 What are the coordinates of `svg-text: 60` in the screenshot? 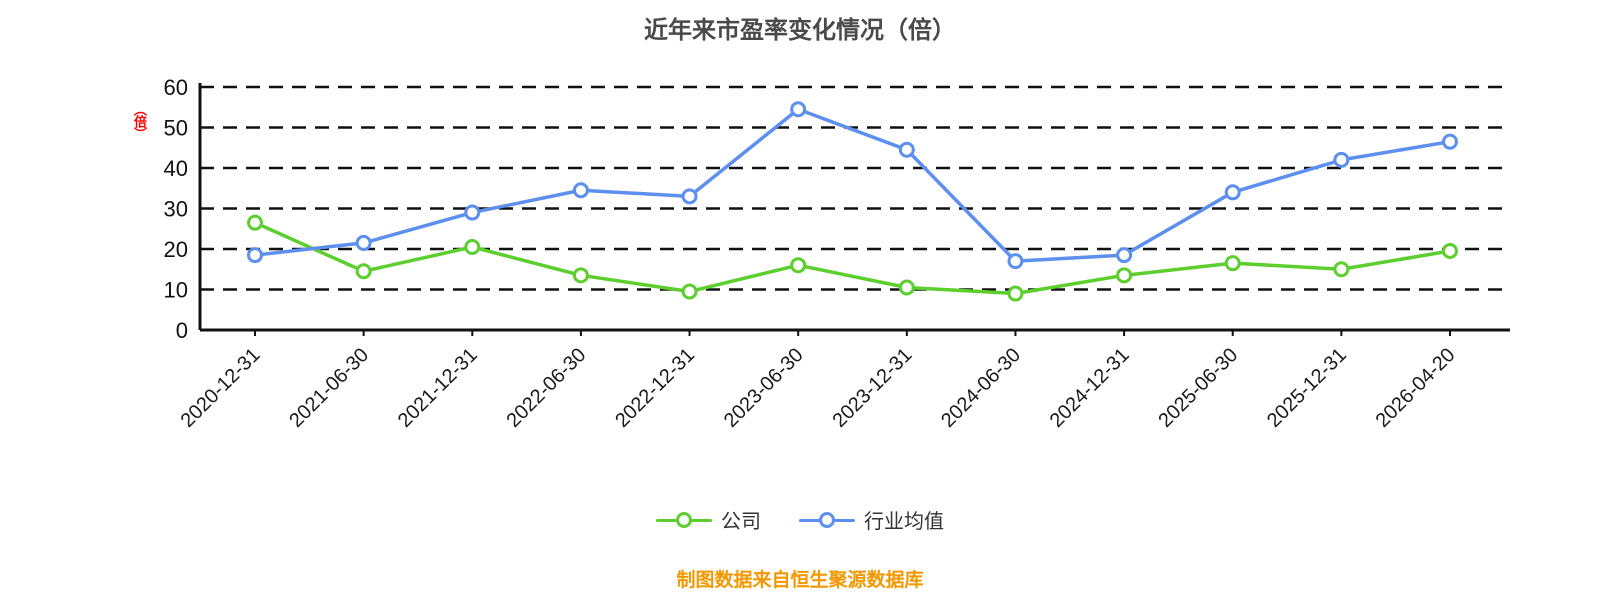 It's located at (176, 87).